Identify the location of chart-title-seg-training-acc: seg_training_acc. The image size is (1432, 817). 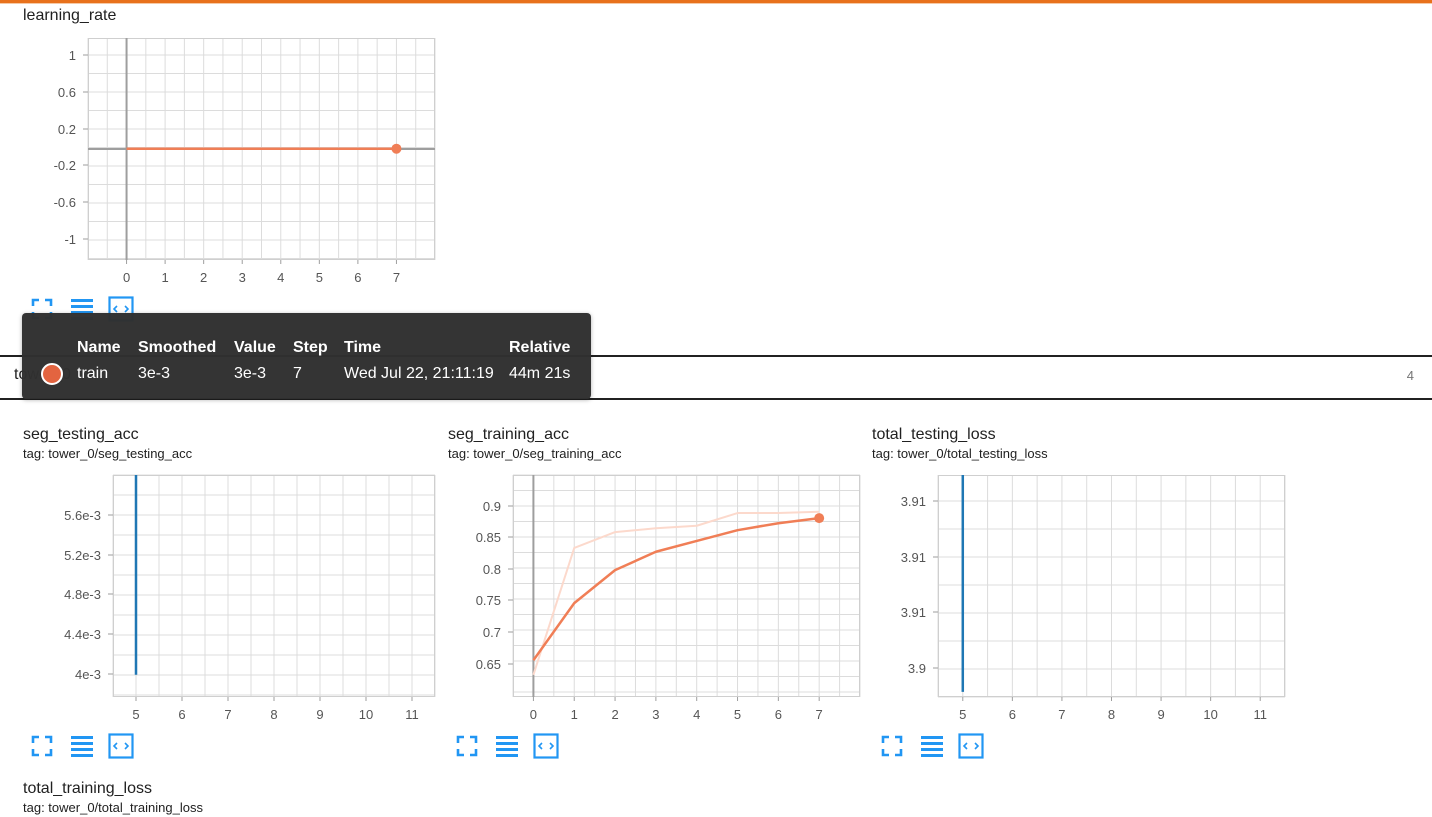
(508, 434).